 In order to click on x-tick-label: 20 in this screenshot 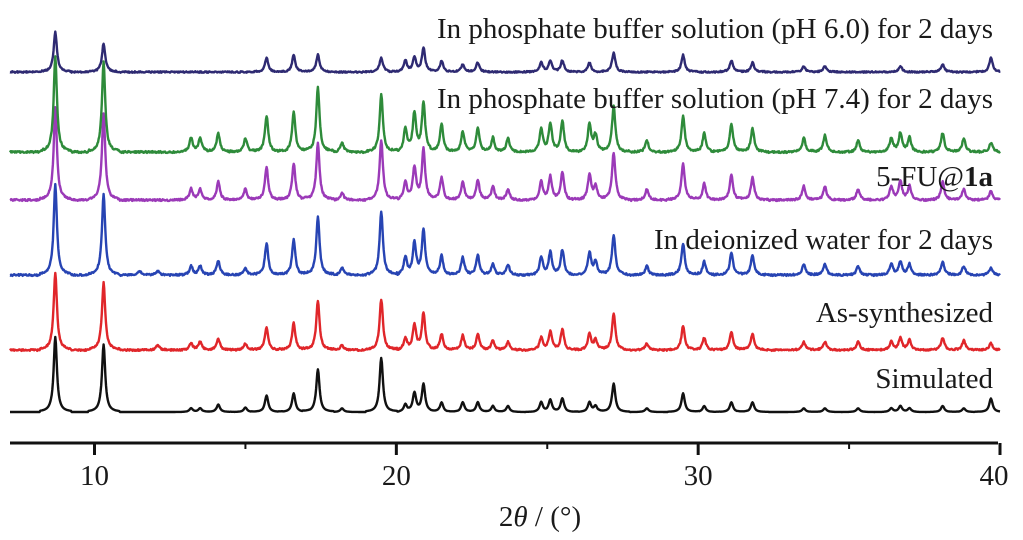, I will do `click(396, 476)`.